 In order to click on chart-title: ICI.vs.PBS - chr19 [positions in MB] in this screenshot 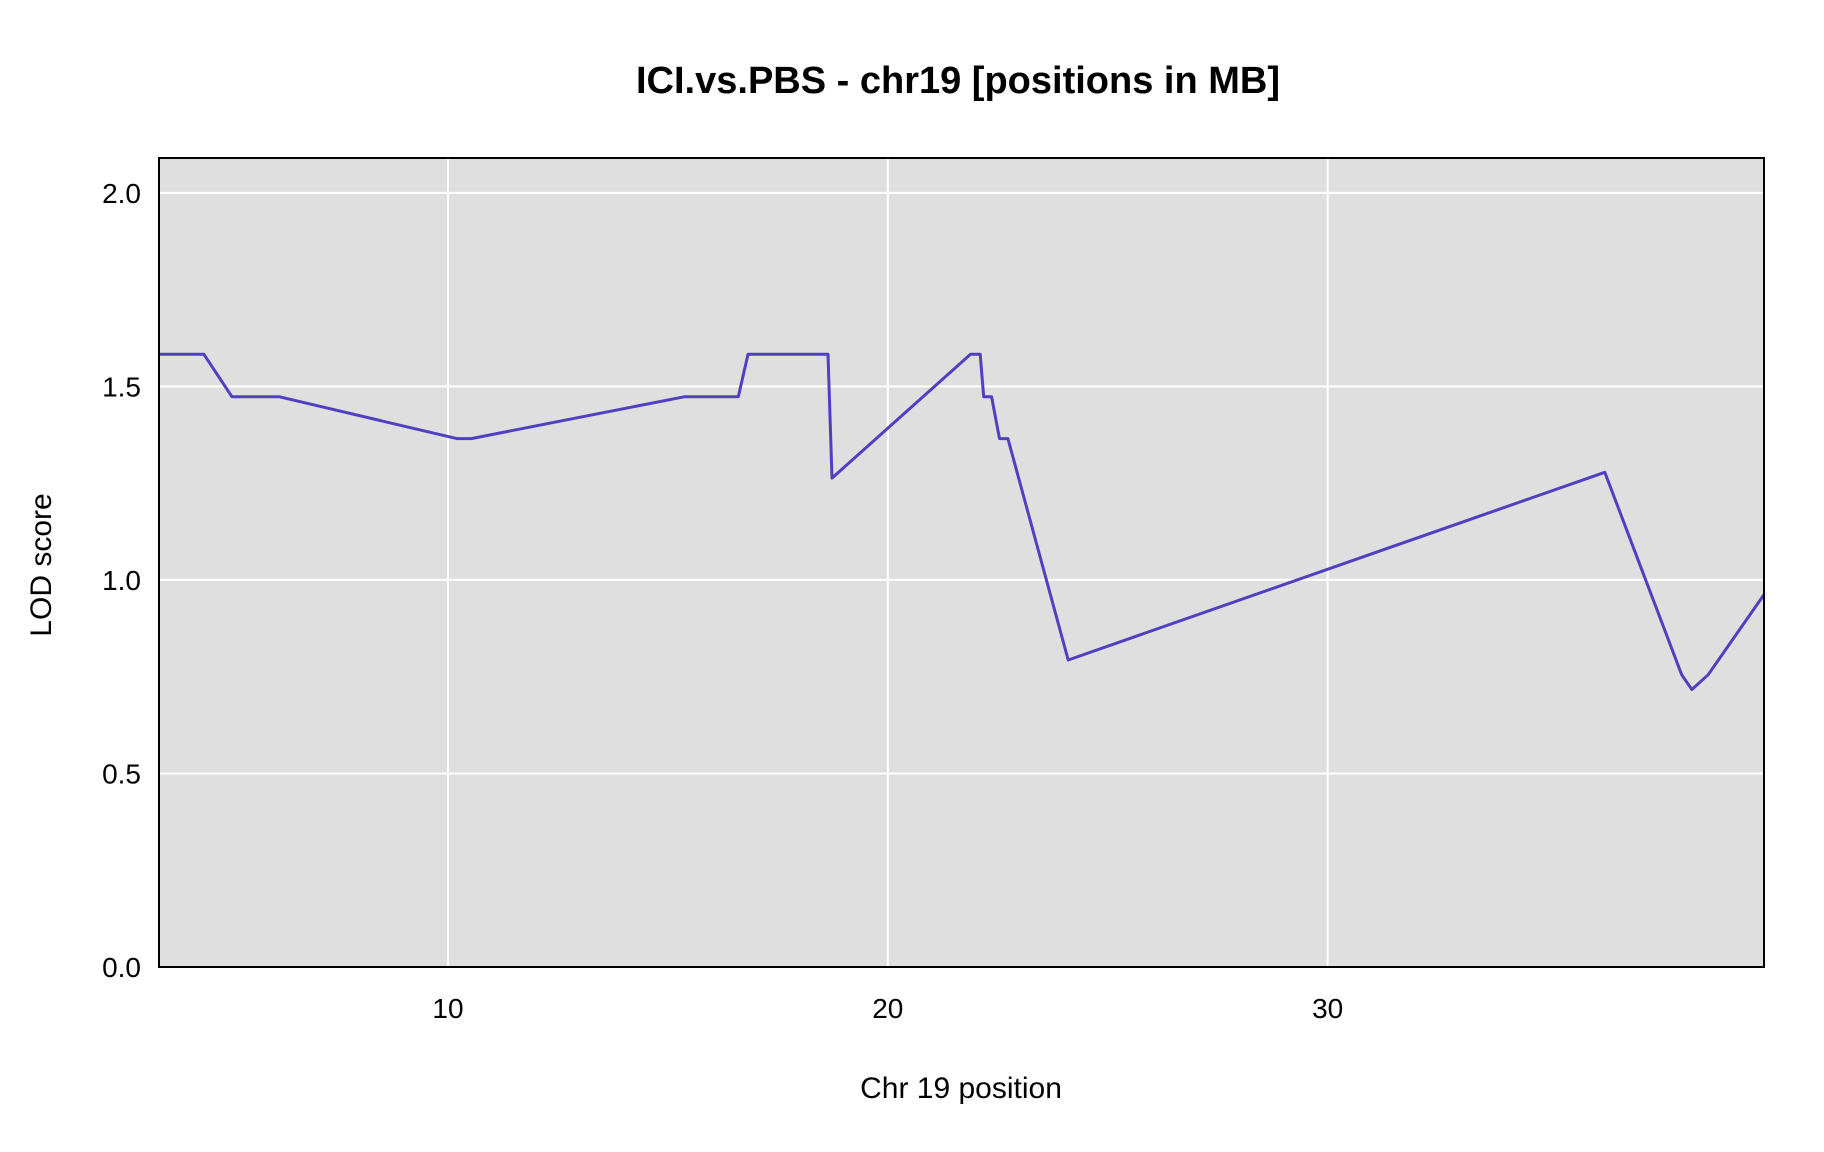, I will do `click(958, 81)`.